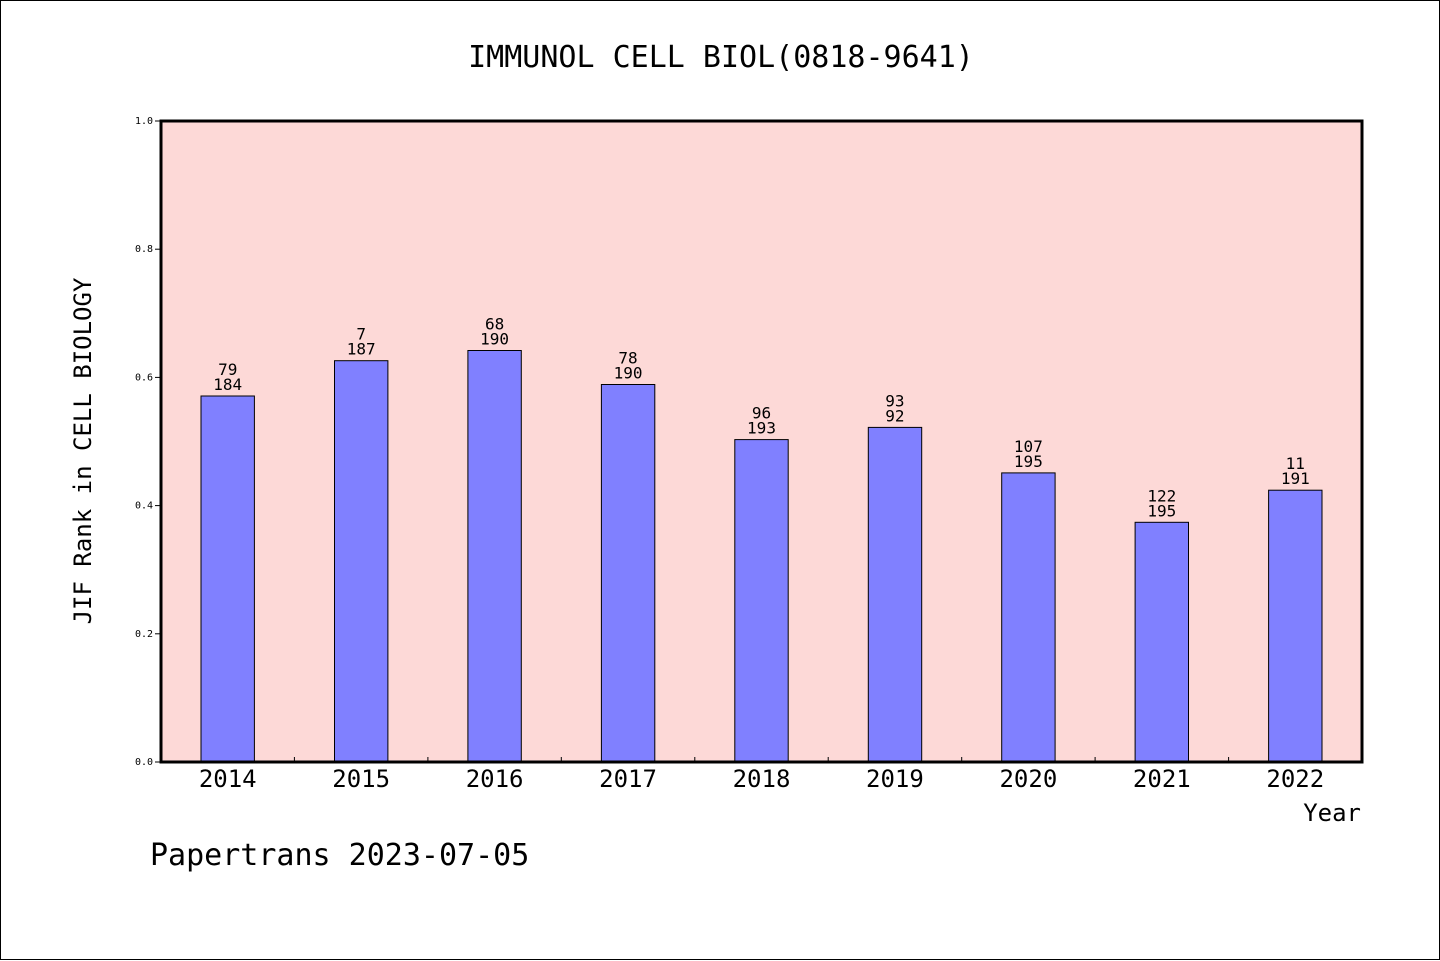  Describe the element at coordinates (1295, 478) in the screenshot. I see `bar-label-total: 191` at that location.